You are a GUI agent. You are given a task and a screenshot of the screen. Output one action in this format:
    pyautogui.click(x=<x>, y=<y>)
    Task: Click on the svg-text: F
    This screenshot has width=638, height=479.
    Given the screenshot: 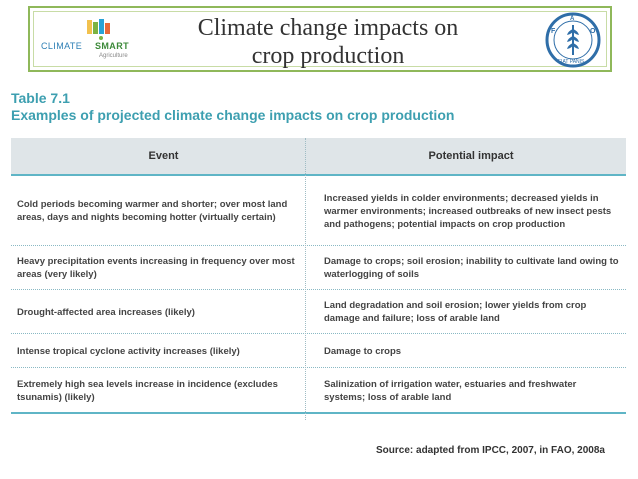 What is the action you would take?
    pyautogui.click(x=553, y=31)
    